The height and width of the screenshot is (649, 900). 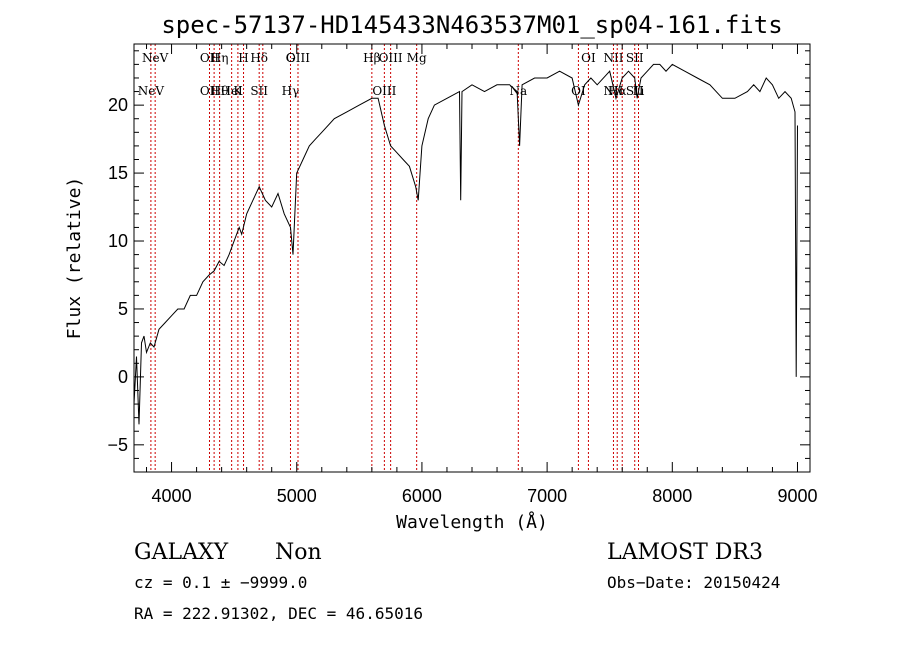 I want to click on y-tick-label: 0, so click(x=123, y=377).